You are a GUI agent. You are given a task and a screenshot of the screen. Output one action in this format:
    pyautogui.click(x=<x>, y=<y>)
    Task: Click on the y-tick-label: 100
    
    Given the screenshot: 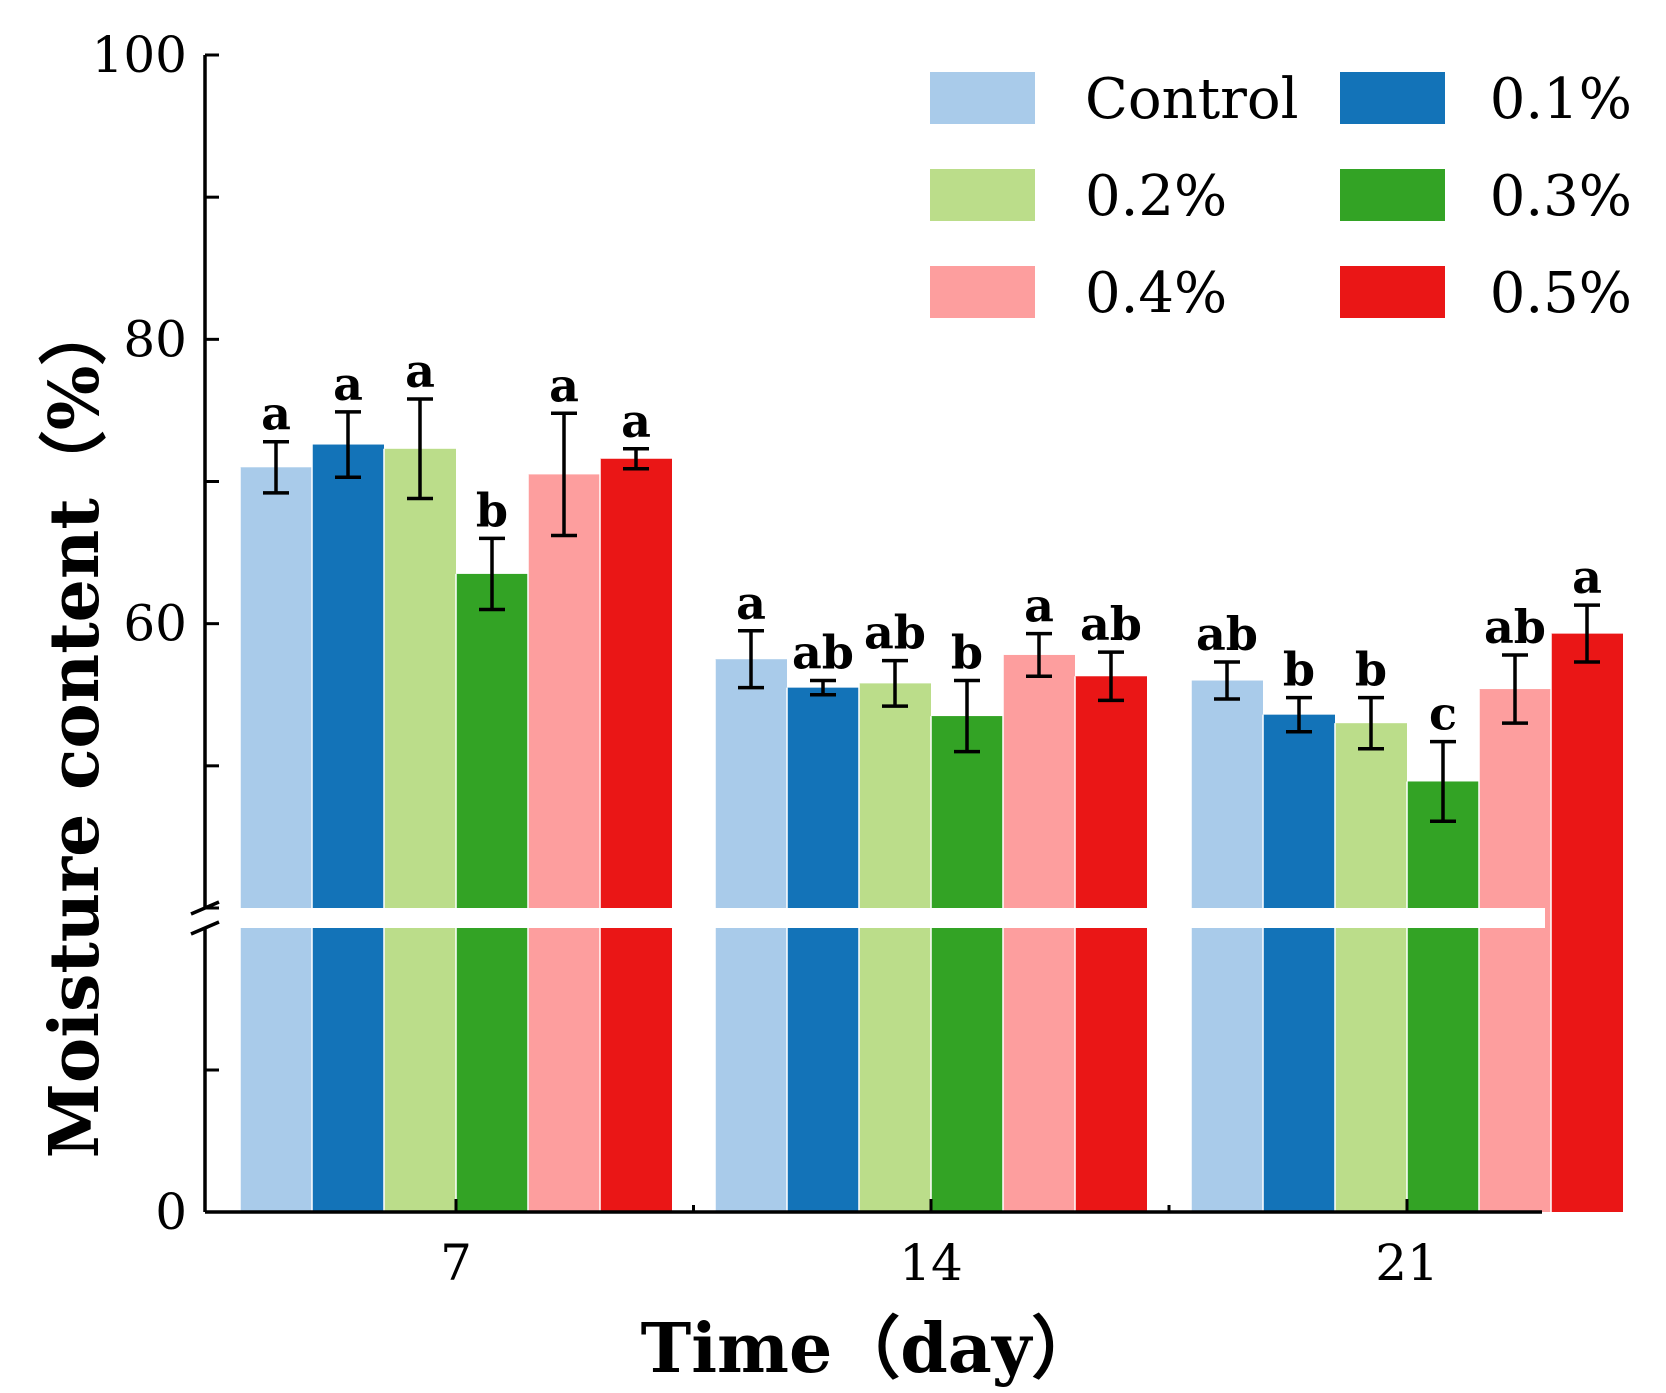 What is the action you would take?
    pyautogui.click(x=139, y=55)
    